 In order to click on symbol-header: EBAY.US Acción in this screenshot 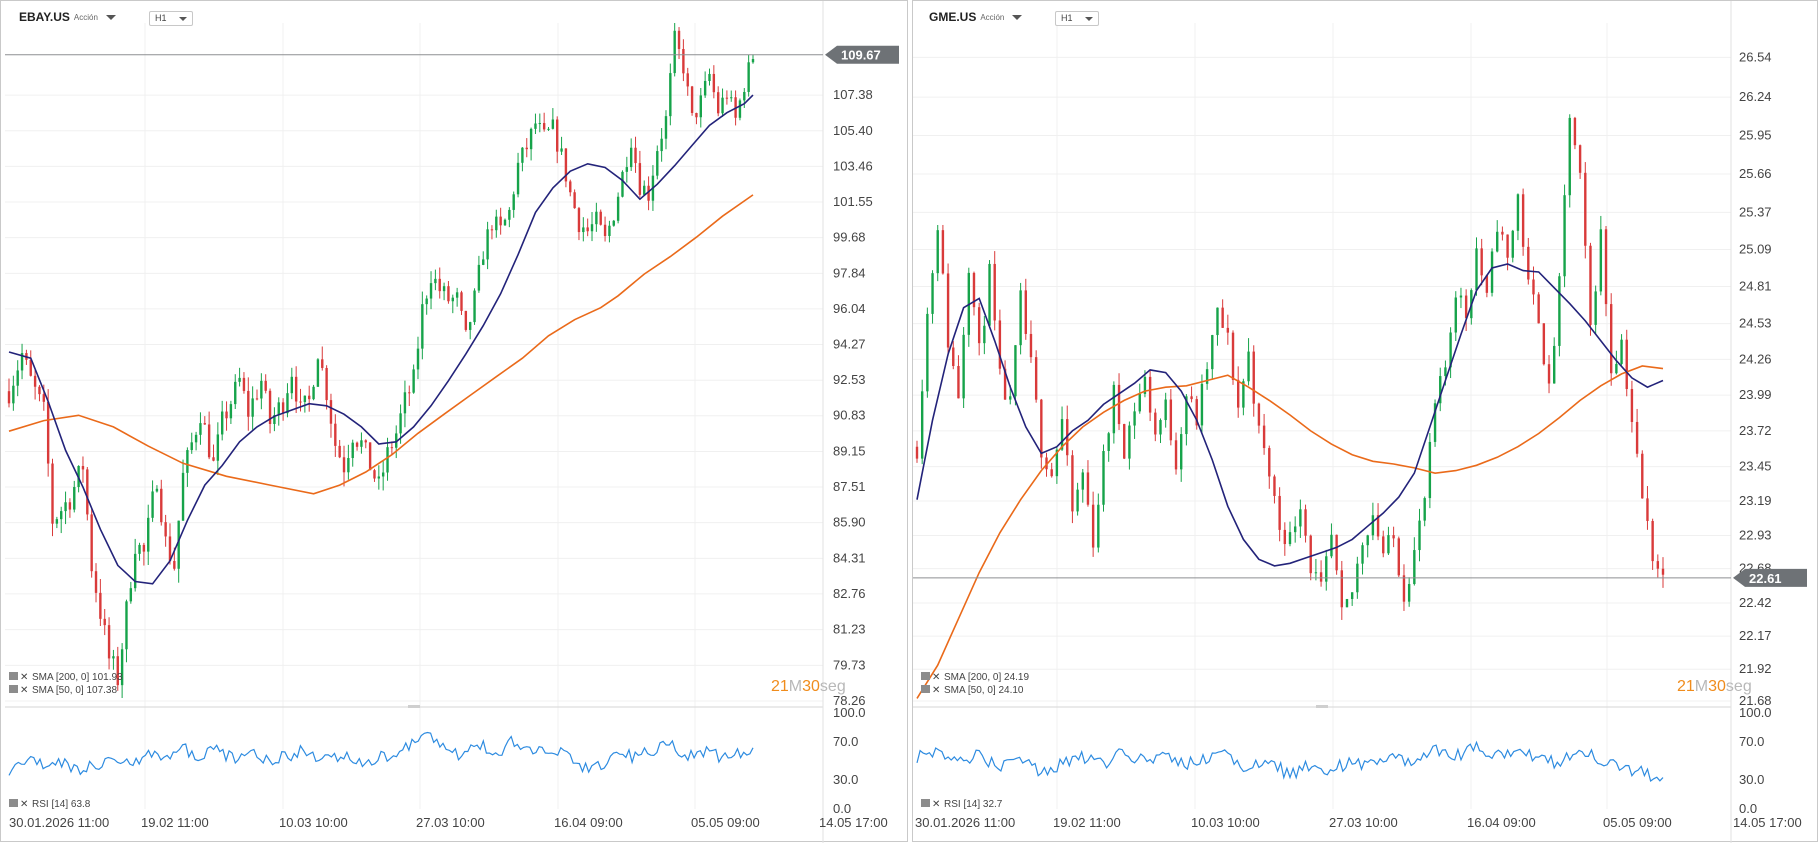, I will do `click(67, 17)`.